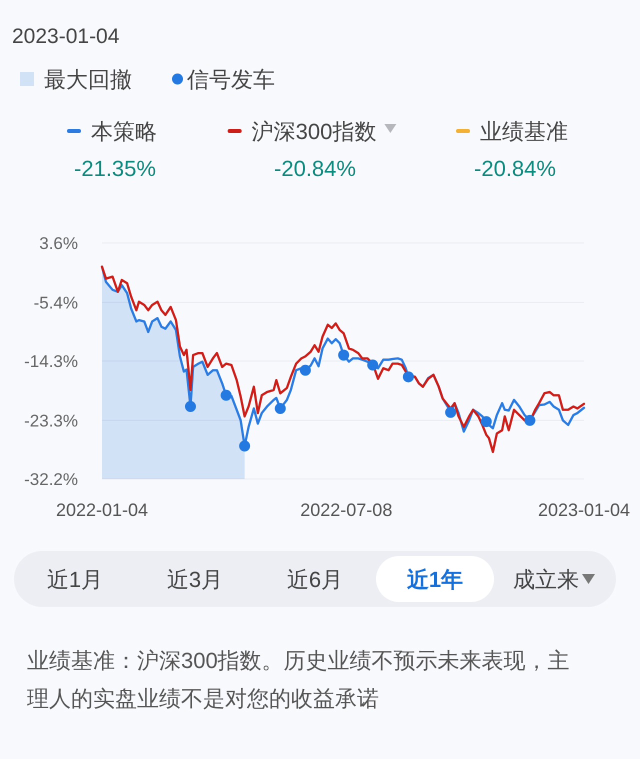 This screenshot has height=759, width=640. I want to click on x-tick-label: 2023-01-04, so click(584, 510).